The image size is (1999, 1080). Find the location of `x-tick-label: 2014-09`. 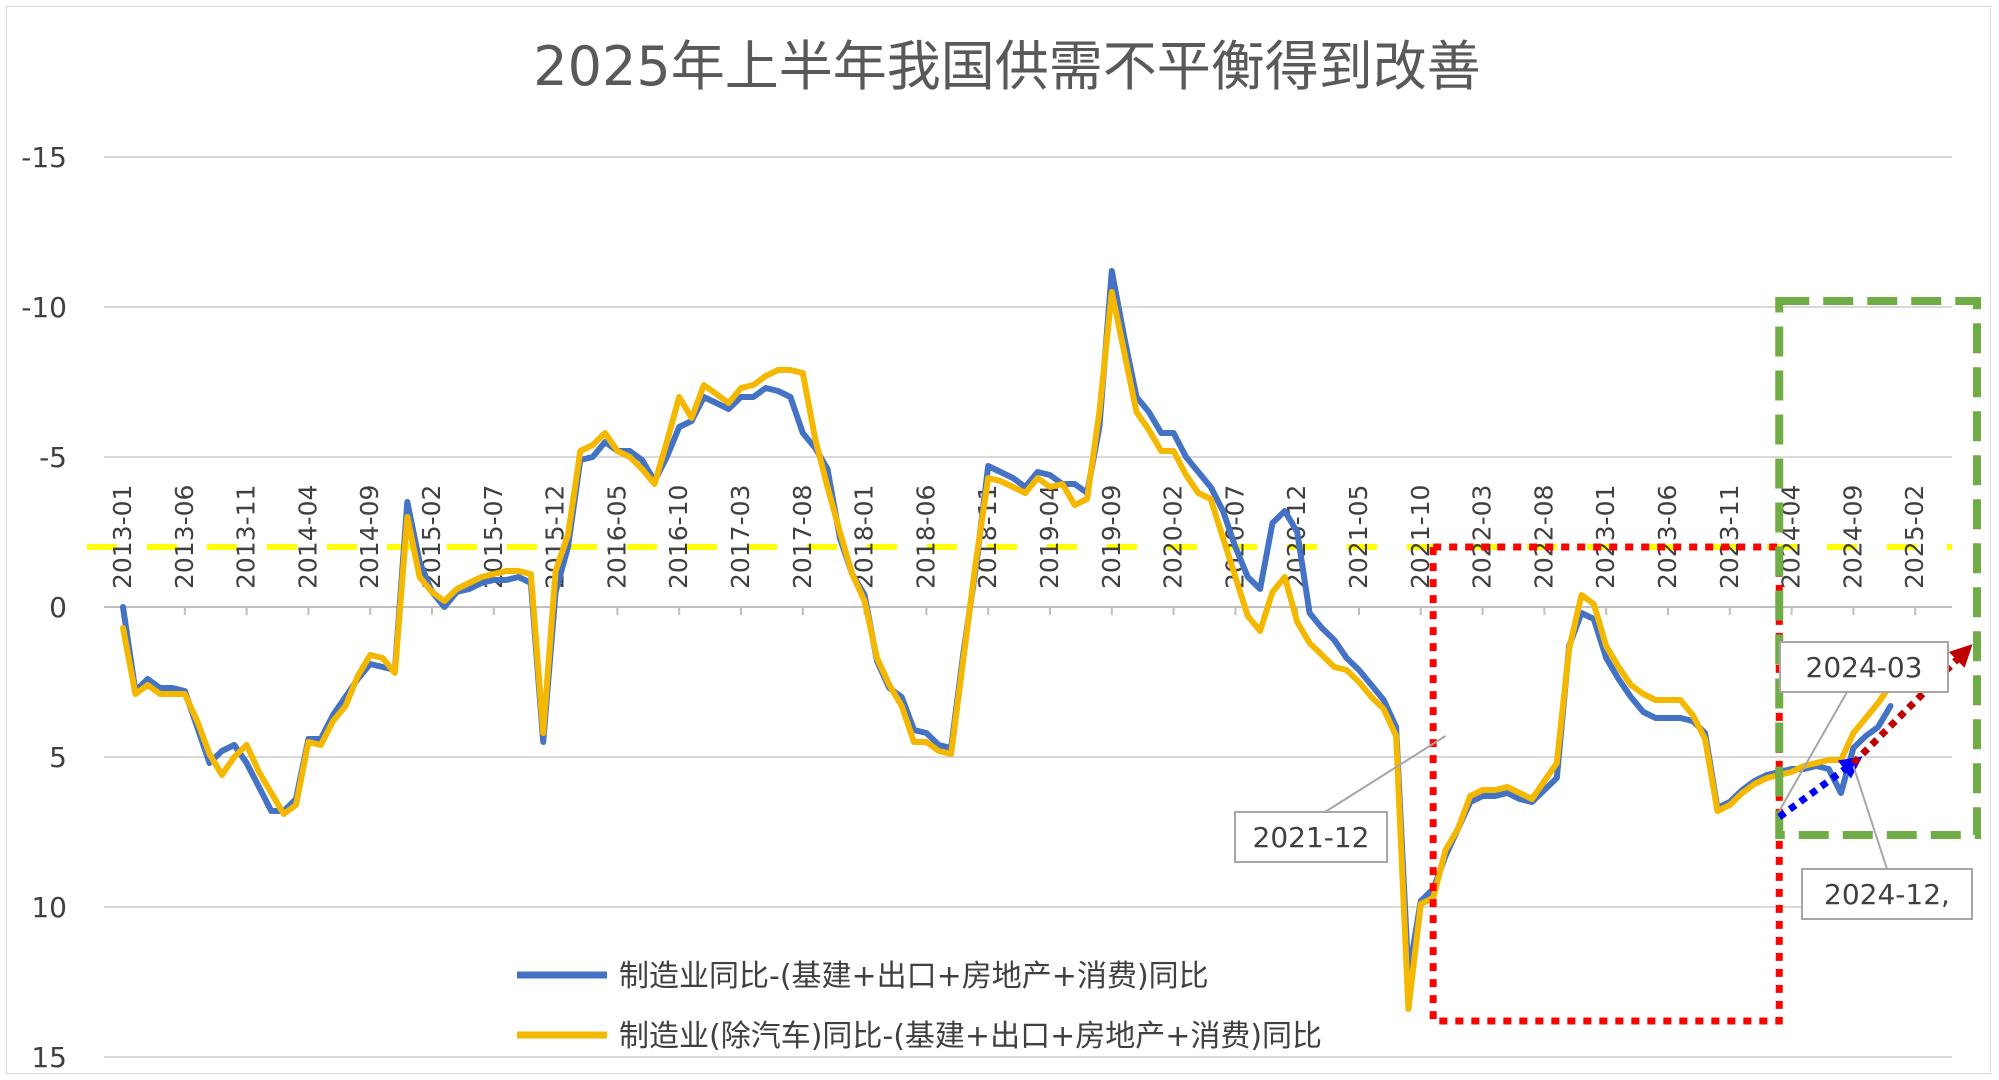

x-tick-label: 2014-09 is located at coordinates (369, 537).